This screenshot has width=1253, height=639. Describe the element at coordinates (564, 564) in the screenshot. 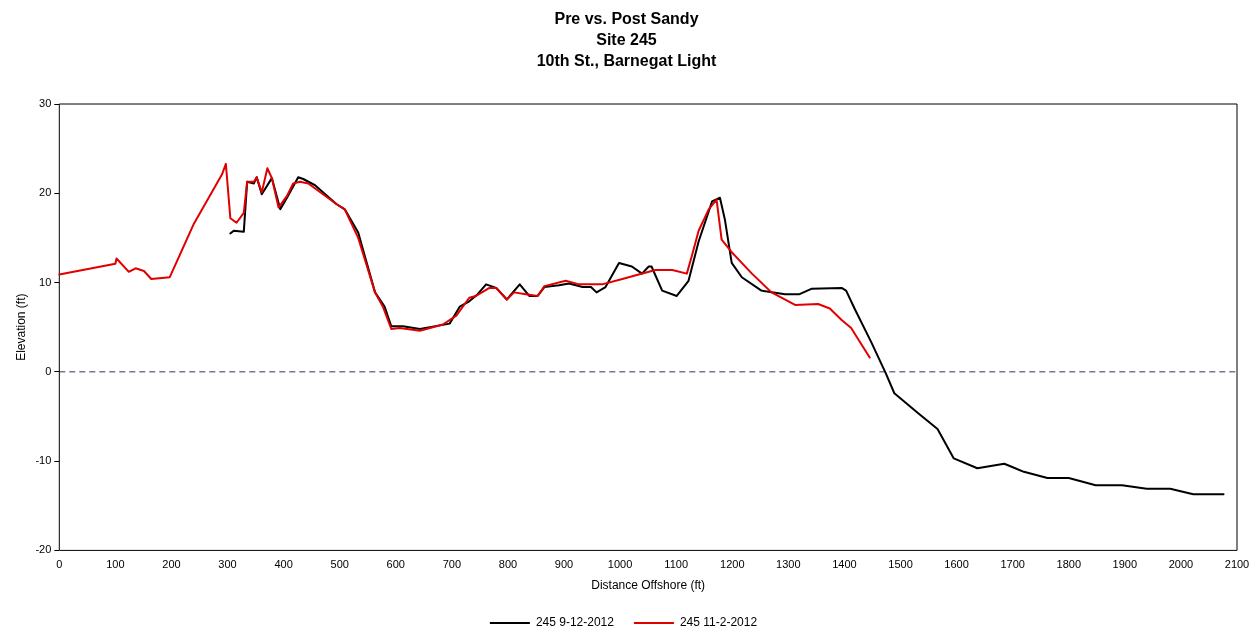

I see `x-tick-label: 900` at that location.